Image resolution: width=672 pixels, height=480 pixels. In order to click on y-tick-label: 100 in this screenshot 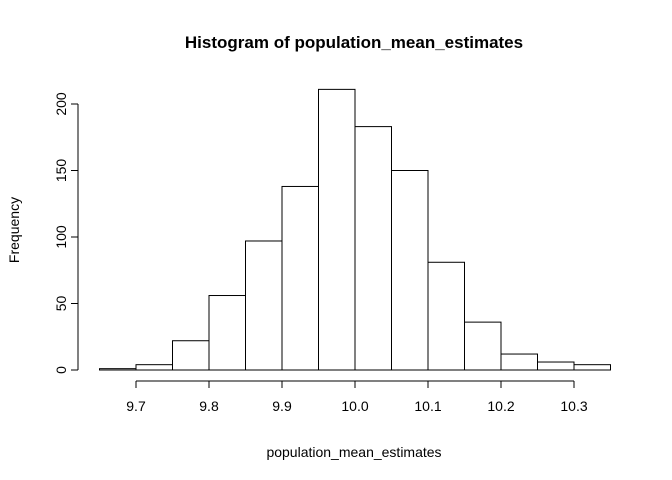, I will do `click(61, 237)`.